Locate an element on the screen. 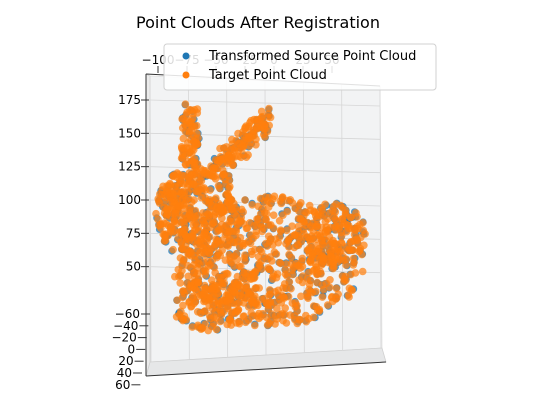  y-tick-label: −40 is located at coordinates (125, 326).